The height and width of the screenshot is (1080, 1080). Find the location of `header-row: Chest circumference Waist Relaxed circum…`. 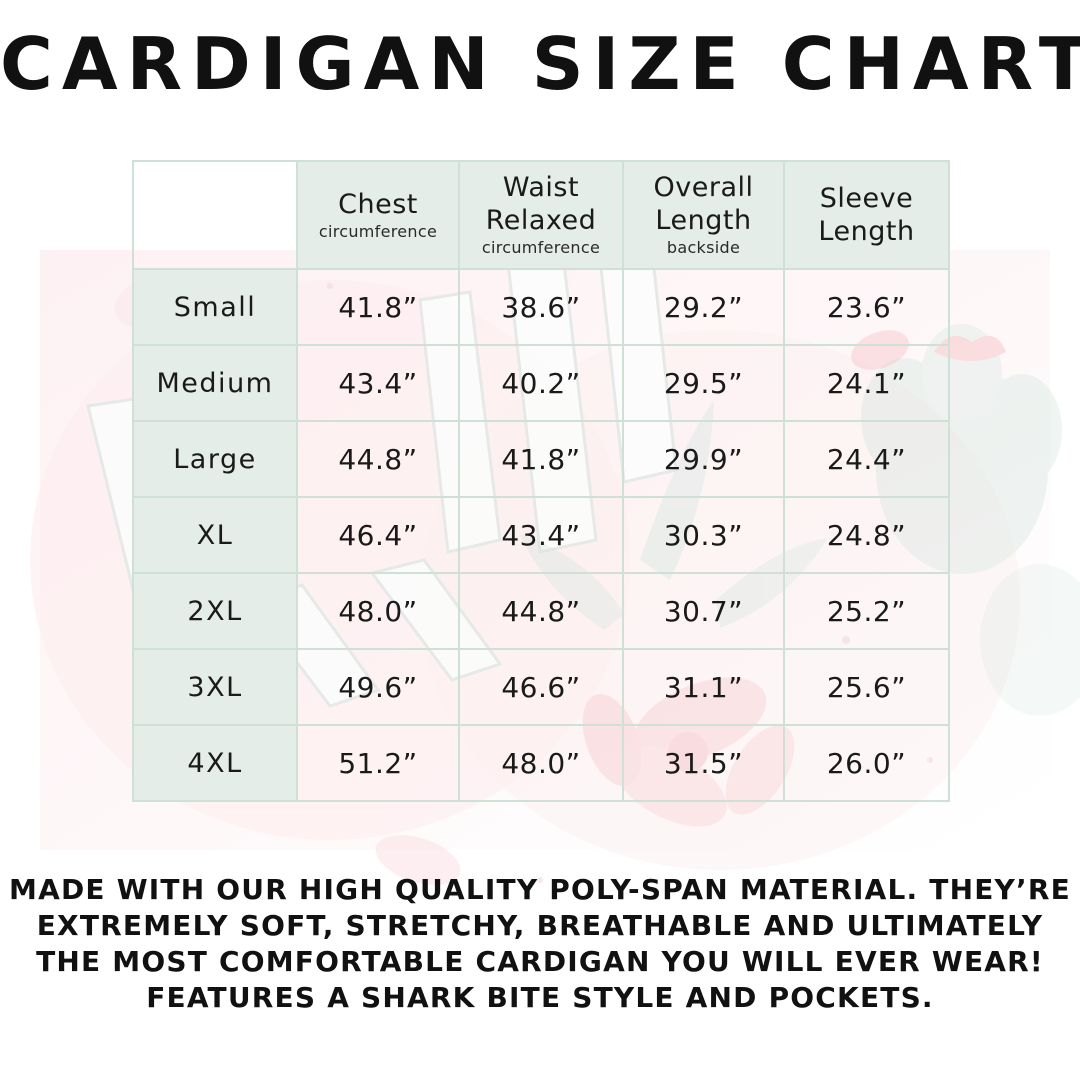

header-row: Chest circumference Waist Relaxed circum… is located at coordinates (541, 215).